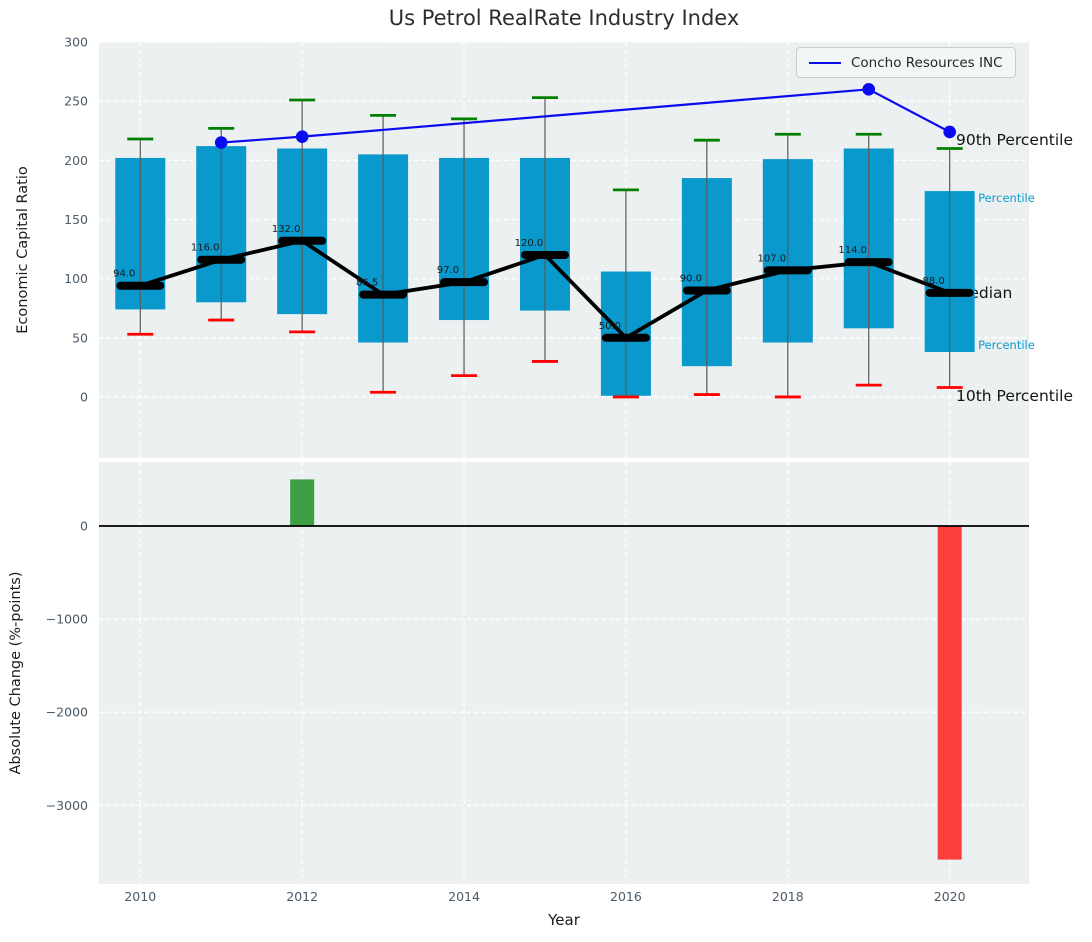 The image size is (1092, 942). What do you see at coordinates (788, 896) in the screenshot?
I see `xtick-2018: 2018` at bounding box center [788, 896].